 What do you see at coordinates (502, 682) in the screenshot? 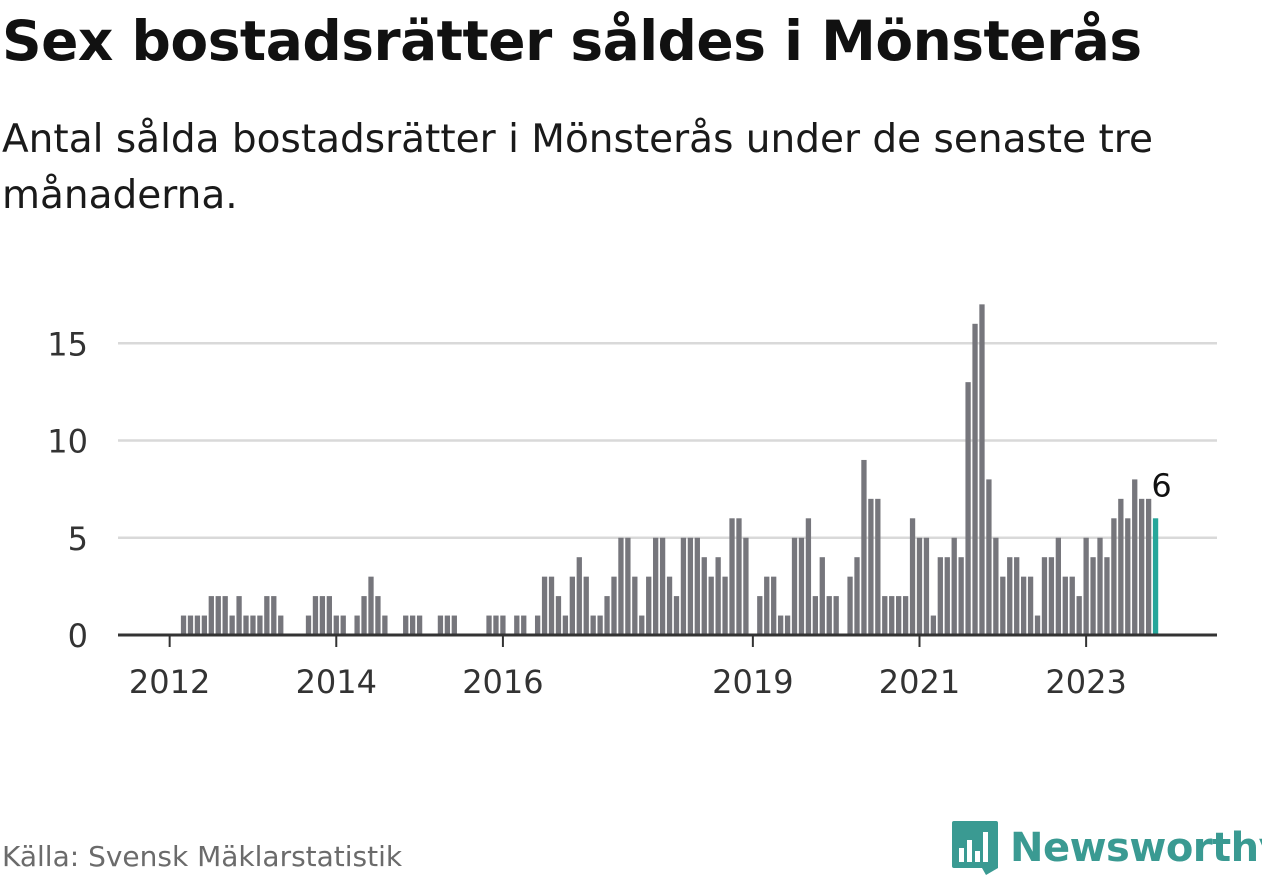
I see `x-tick-label: 2016` at bounding box center [502, 682].